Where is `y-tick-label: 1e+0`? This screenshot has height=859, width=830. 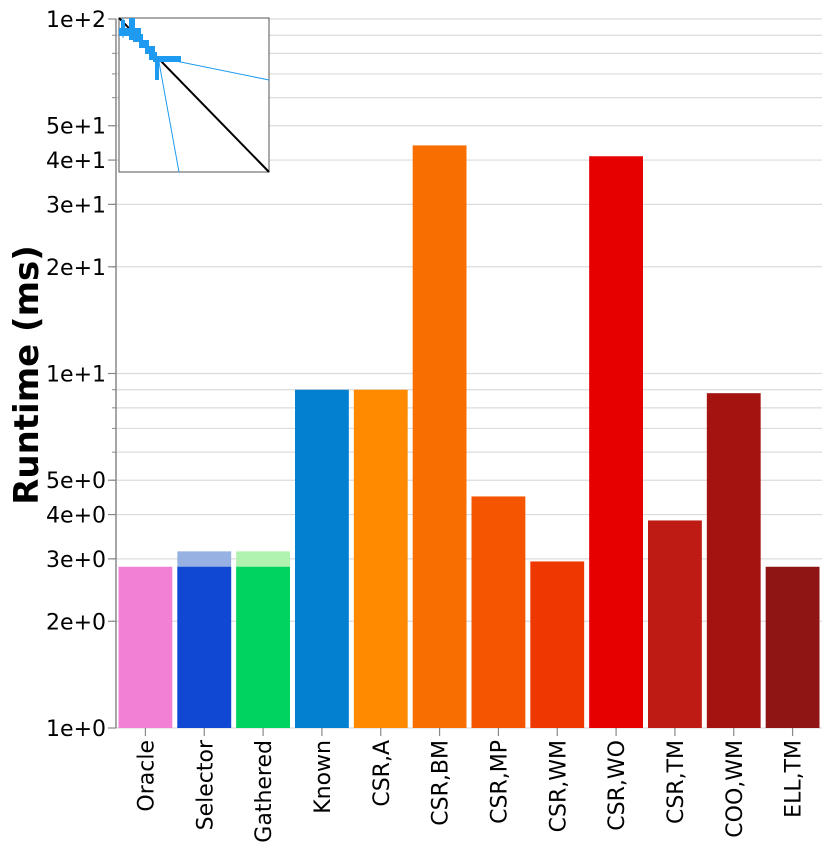
y-tick-label: 1e+0 is located at coordinates (76, 729).